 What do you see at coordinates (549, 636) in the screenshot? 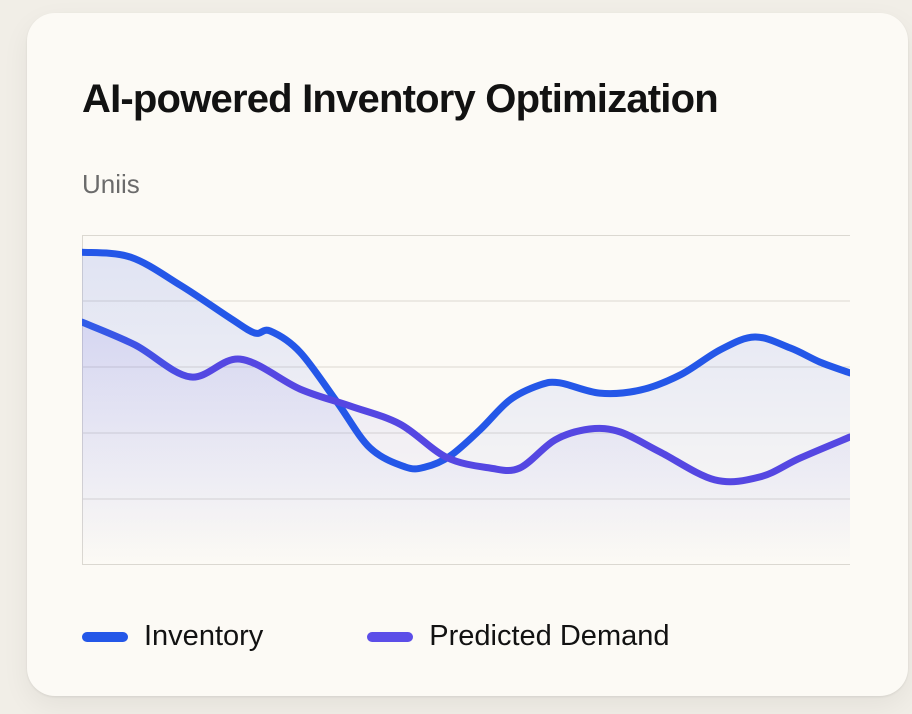
I see `legend-label-predicted-demand: Predicted Demand` at bounding box center [549, 636].